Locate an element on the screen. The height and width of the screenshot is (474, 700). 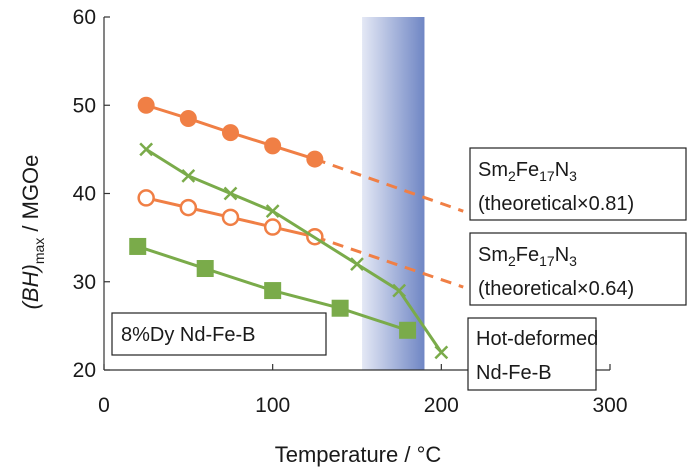
y-axis-title-sub: max is located at coordinates (39, 251).